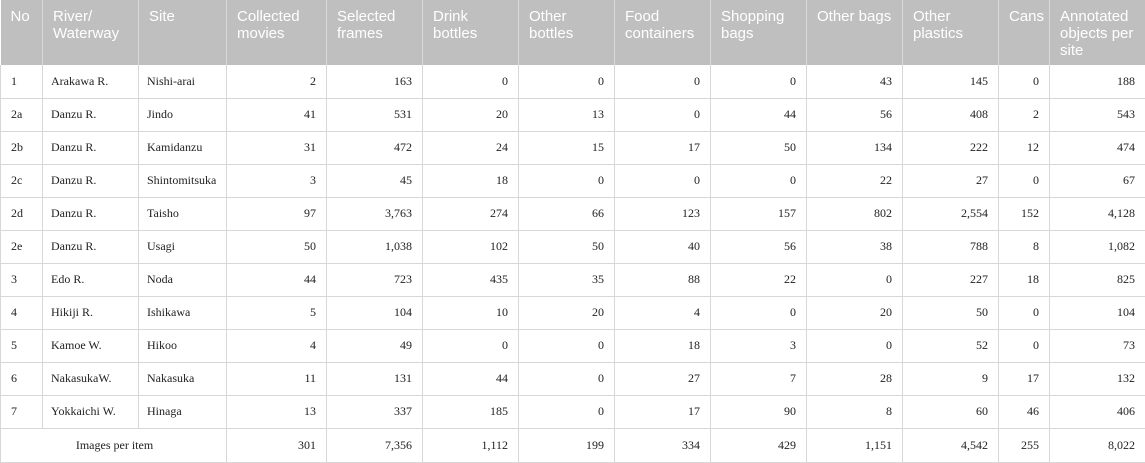 The width and height of the screenshot is (1145, 463). Describe the element at coordinates (277, 147) in the screenshot. I see `cell-collected-movies: 31` at that location.